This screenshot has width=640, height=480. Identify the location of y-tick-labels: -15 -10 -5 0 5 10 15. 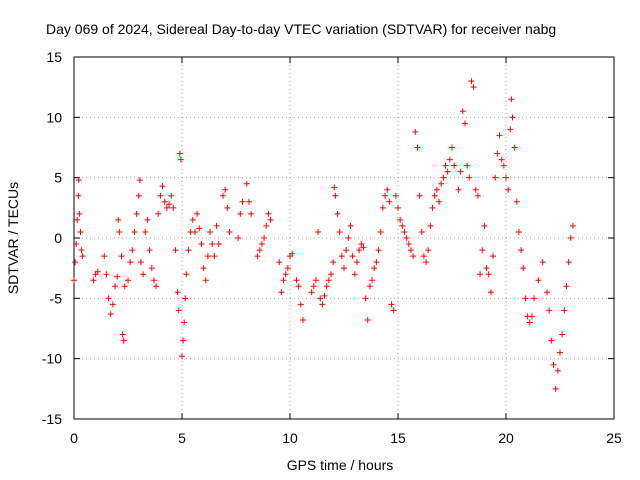
(52, 238).